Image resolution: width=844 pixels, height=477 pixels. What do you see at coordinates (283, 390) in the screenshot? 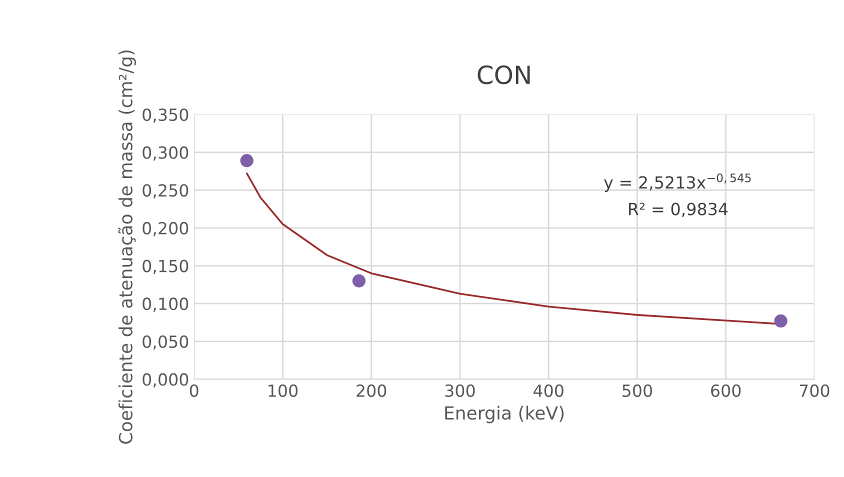
I see `x-tick-label: 100` at bounding box center [283, 390].